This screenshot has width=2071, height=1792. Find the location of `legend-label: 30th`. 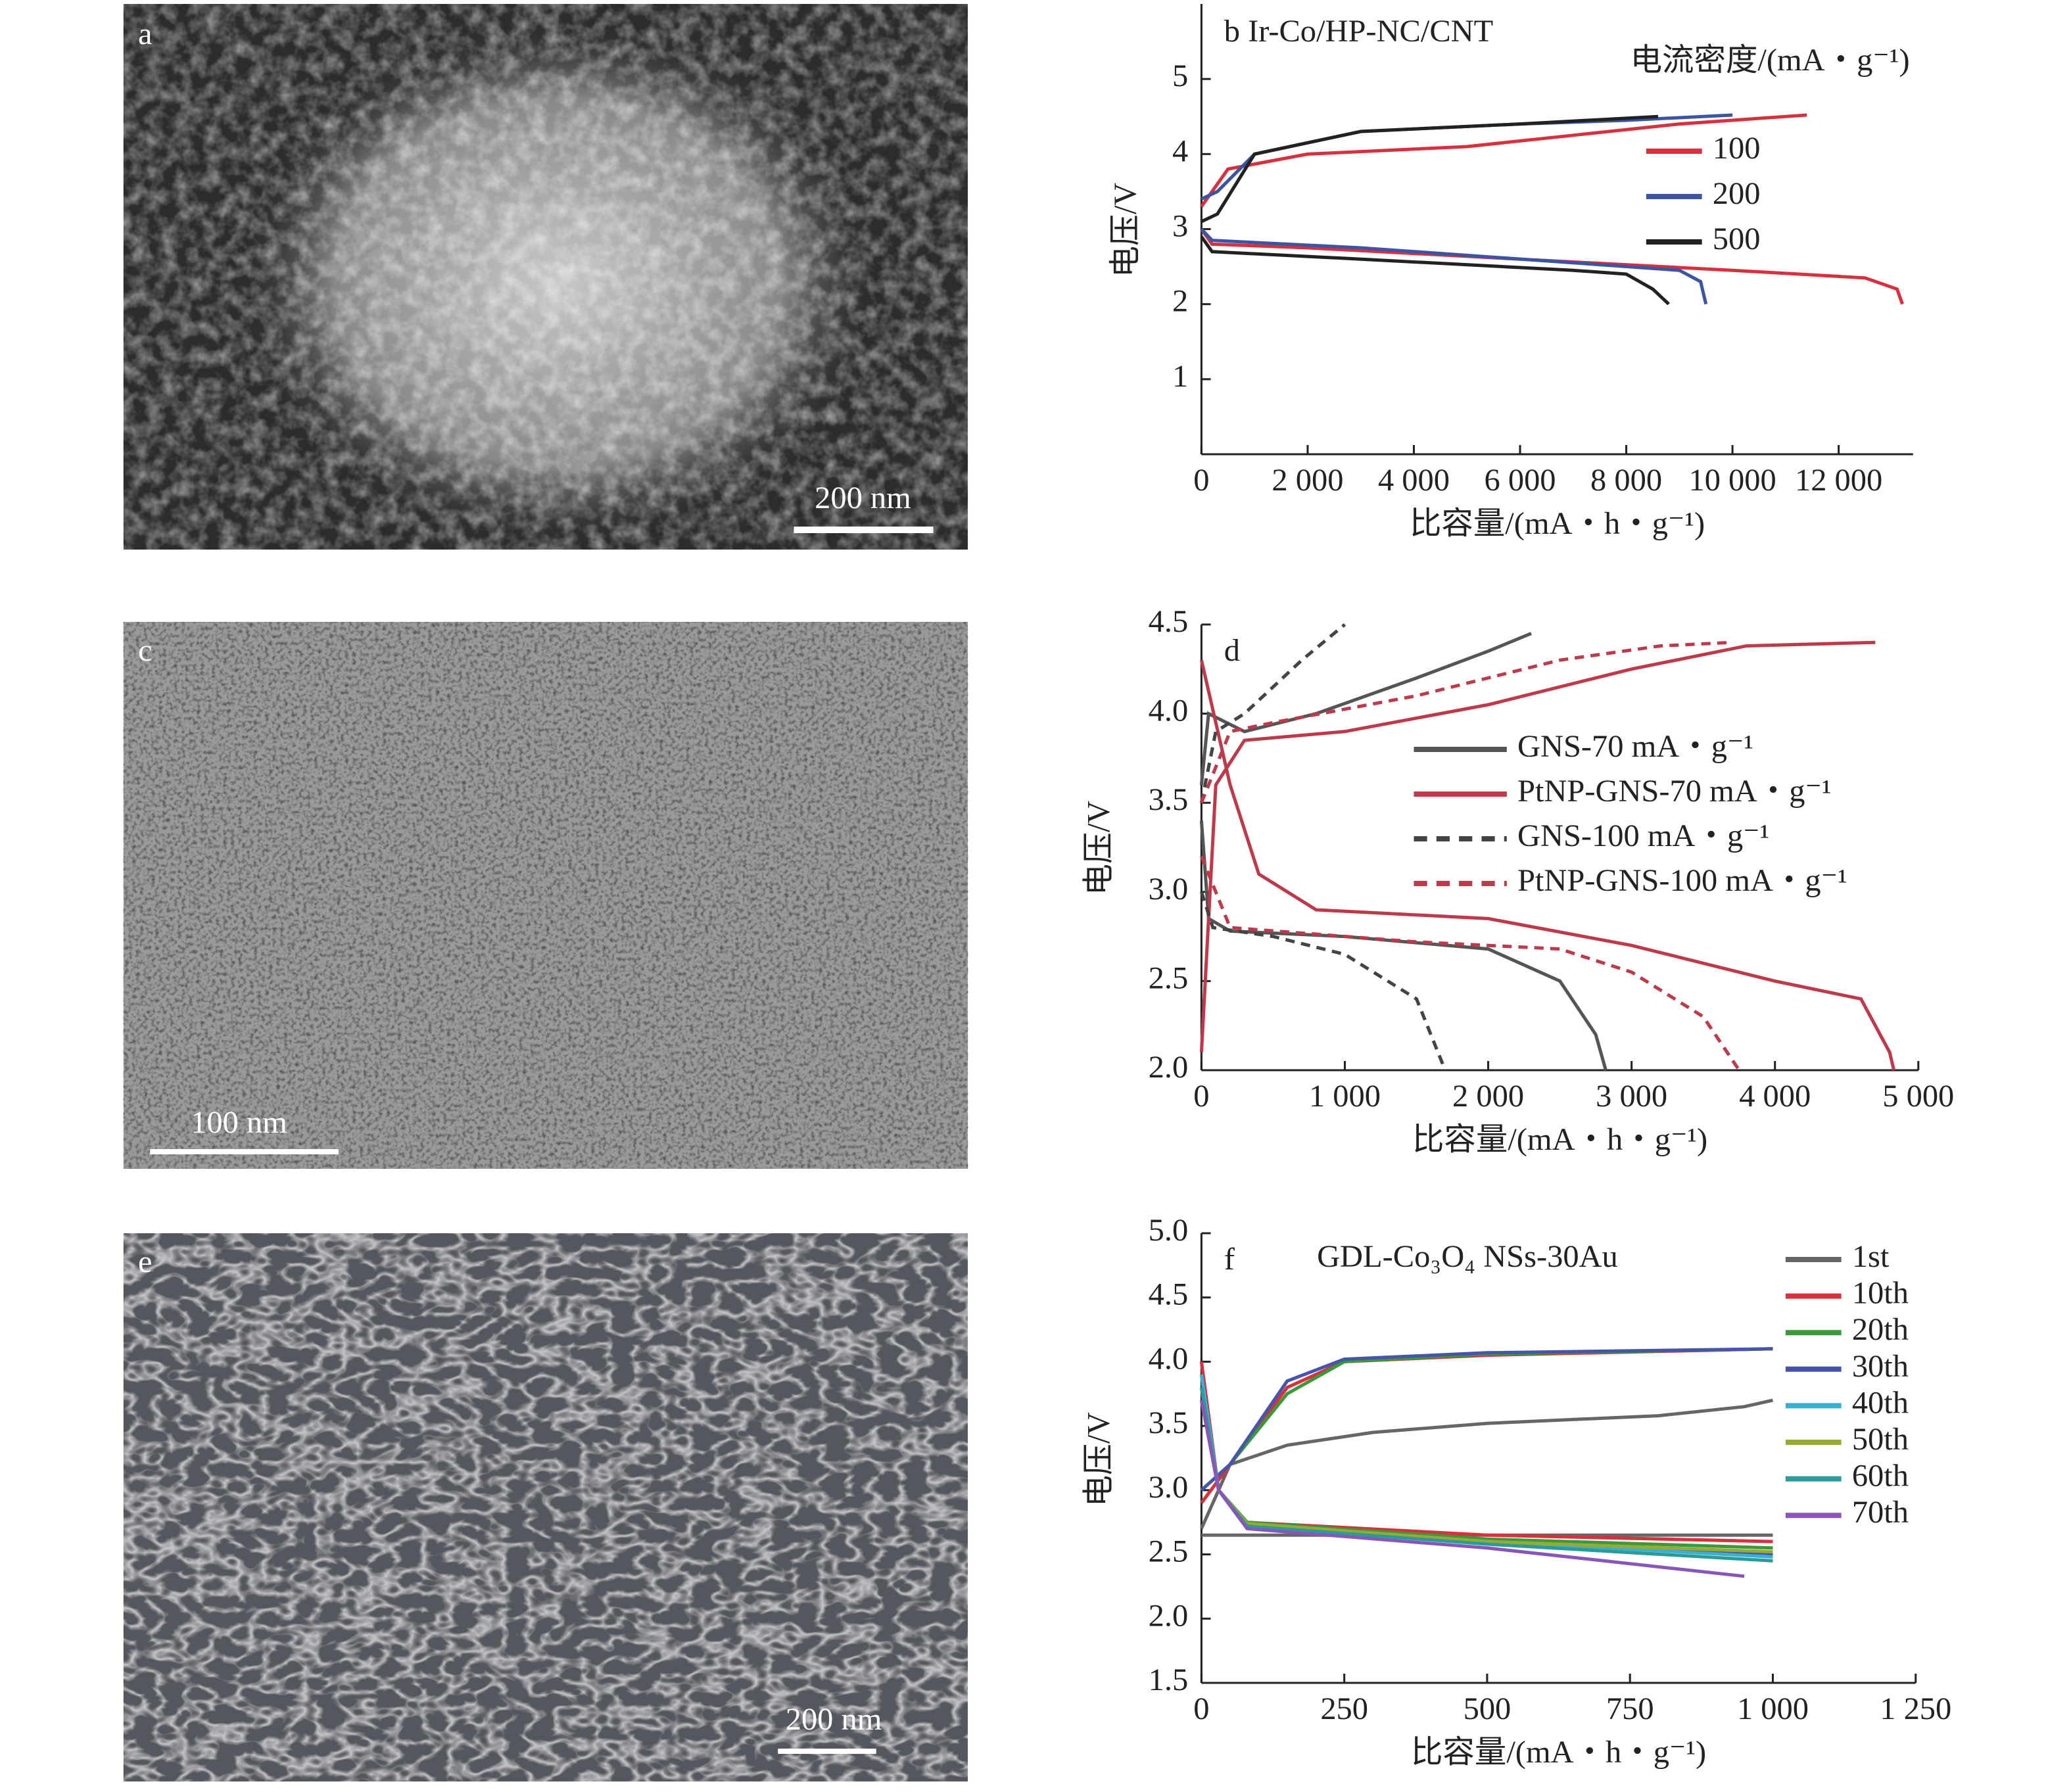

legend-label: 30th is located at coordinates (1880, 1366).